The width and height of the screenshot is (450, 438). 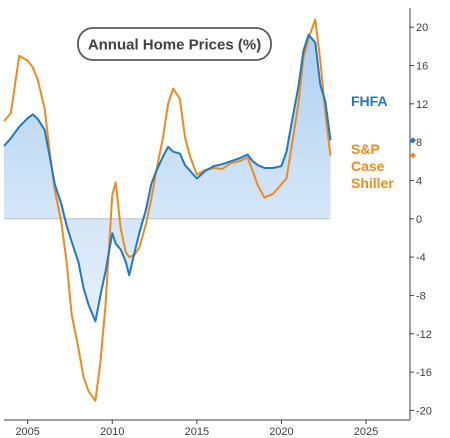 I want to click on y-tick-label: 16, so click(x=422, y=66).